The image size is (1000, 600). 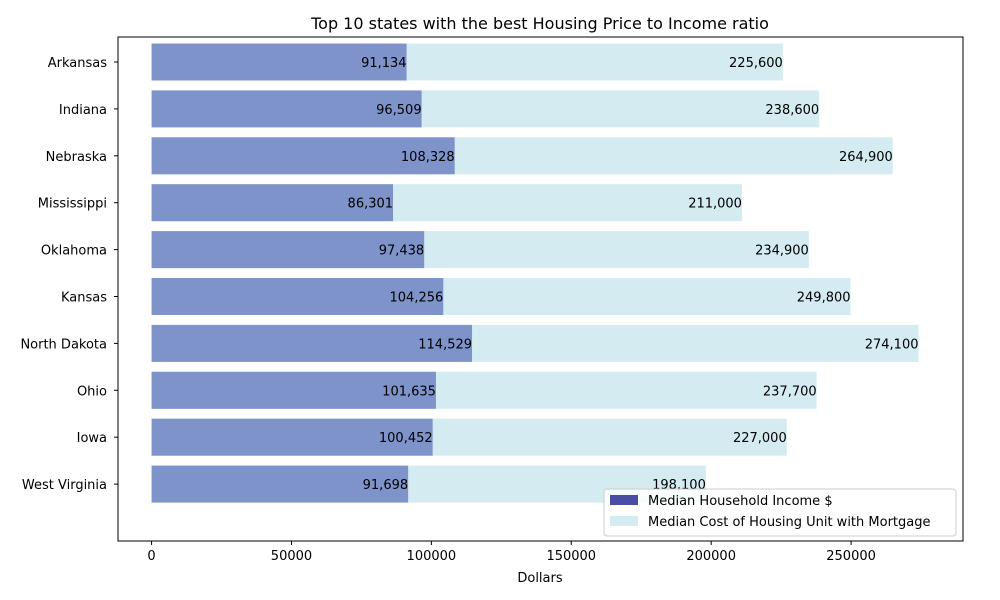 I want to click on bar-income-indiana, so click(x=286, y=109).